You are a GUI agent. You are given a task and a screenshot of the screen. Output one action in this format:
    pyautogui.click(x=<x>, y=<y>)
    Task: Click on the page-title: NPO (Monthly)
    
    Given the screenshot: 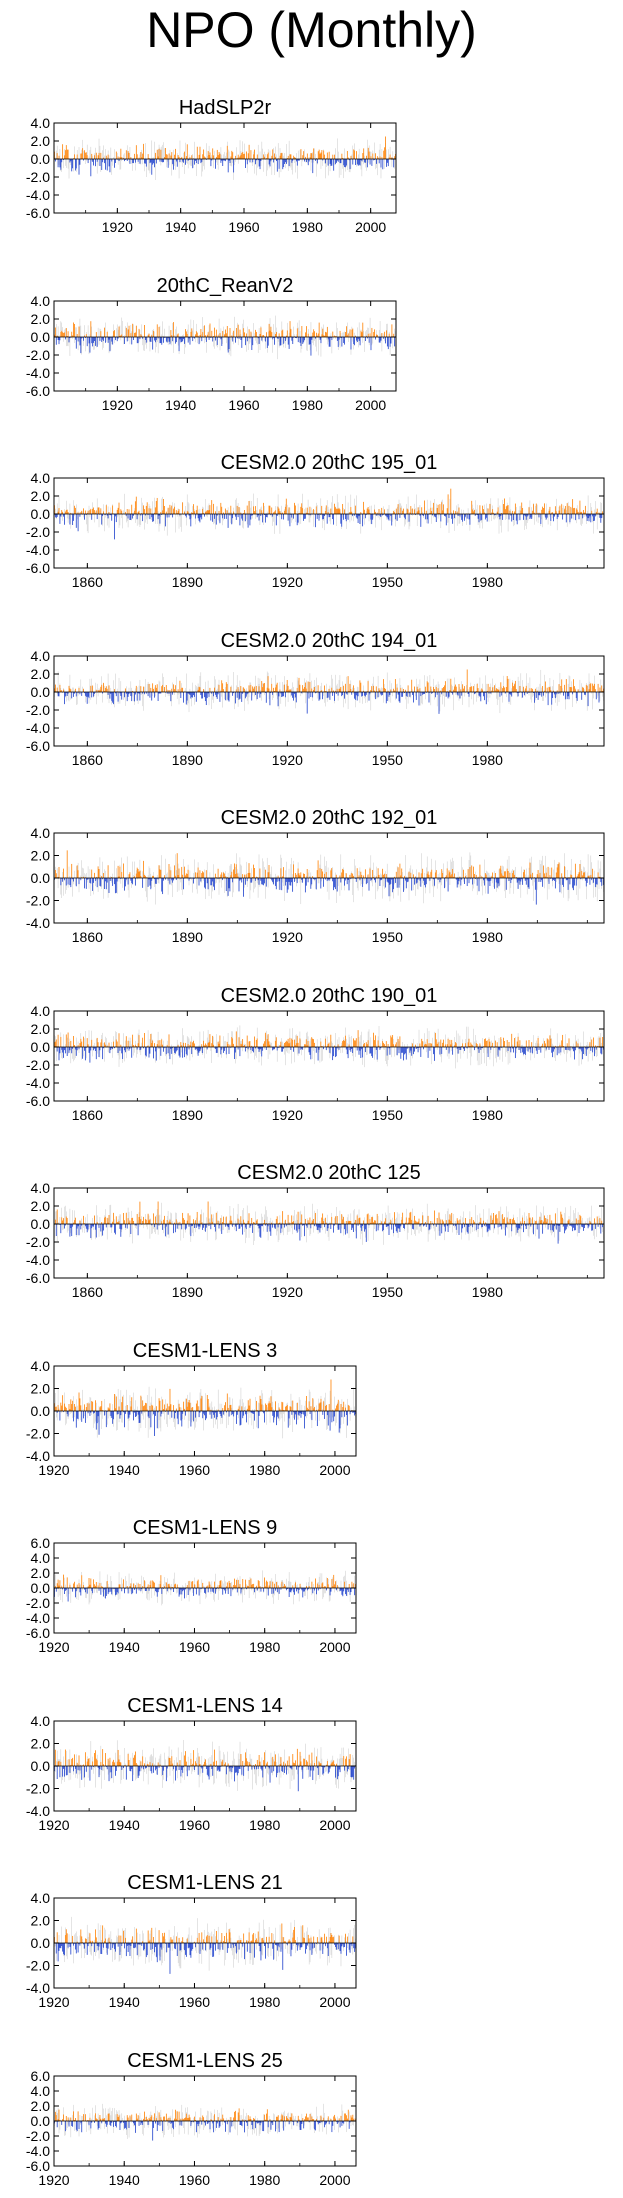 What is the action you would take?
    pyautogui.click(x=311, y=30)
    